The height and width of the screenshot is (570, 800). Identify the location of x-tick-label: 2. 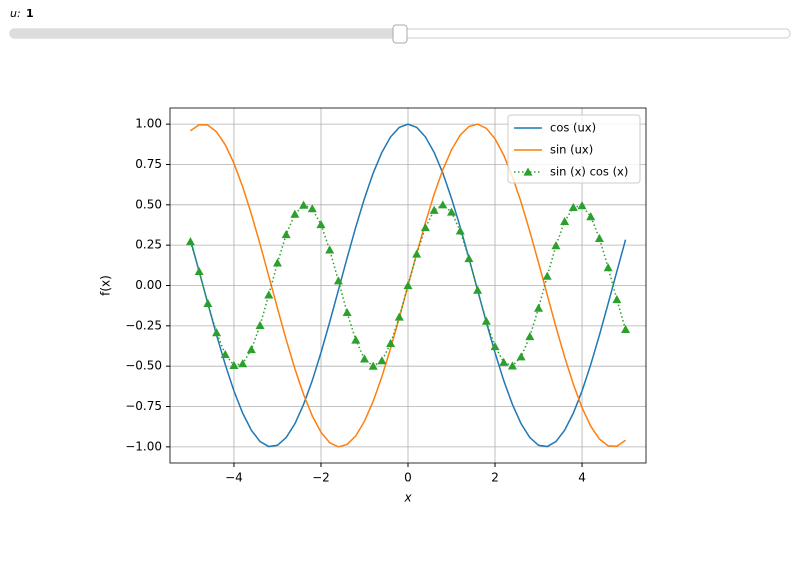
(495, 478).